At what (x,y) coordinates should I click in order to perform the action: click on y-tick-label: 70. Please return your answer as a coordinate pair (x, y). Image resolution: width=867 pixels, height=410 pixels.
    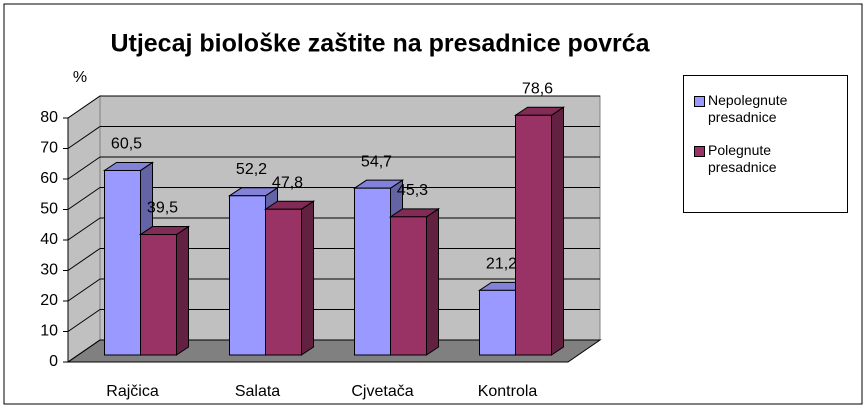
    Looking at the image, I should click on (49, 148).